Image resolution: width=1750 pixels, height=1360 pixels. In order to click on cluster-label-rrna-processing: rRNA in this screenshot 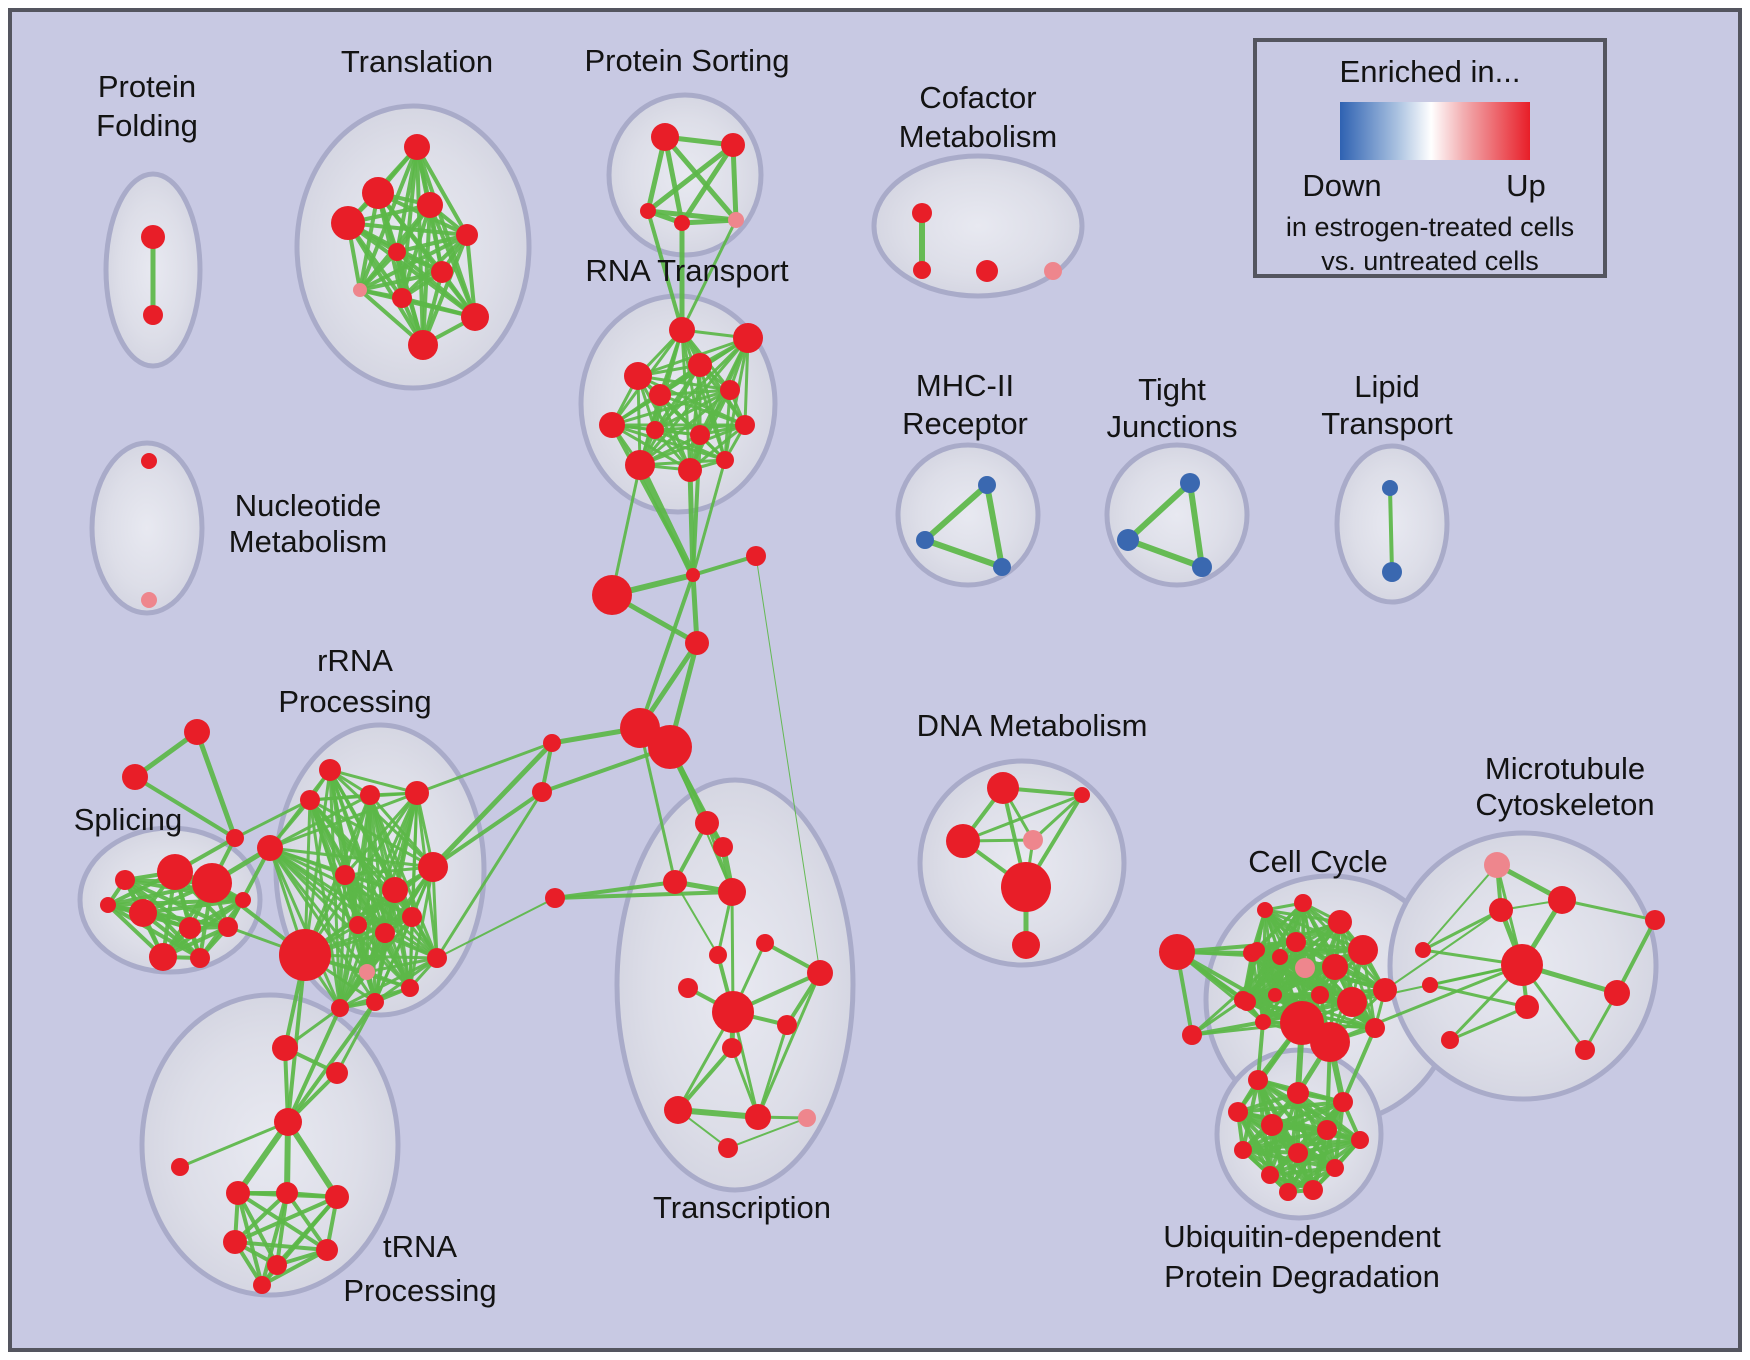, I will do `click(355, 660)`.